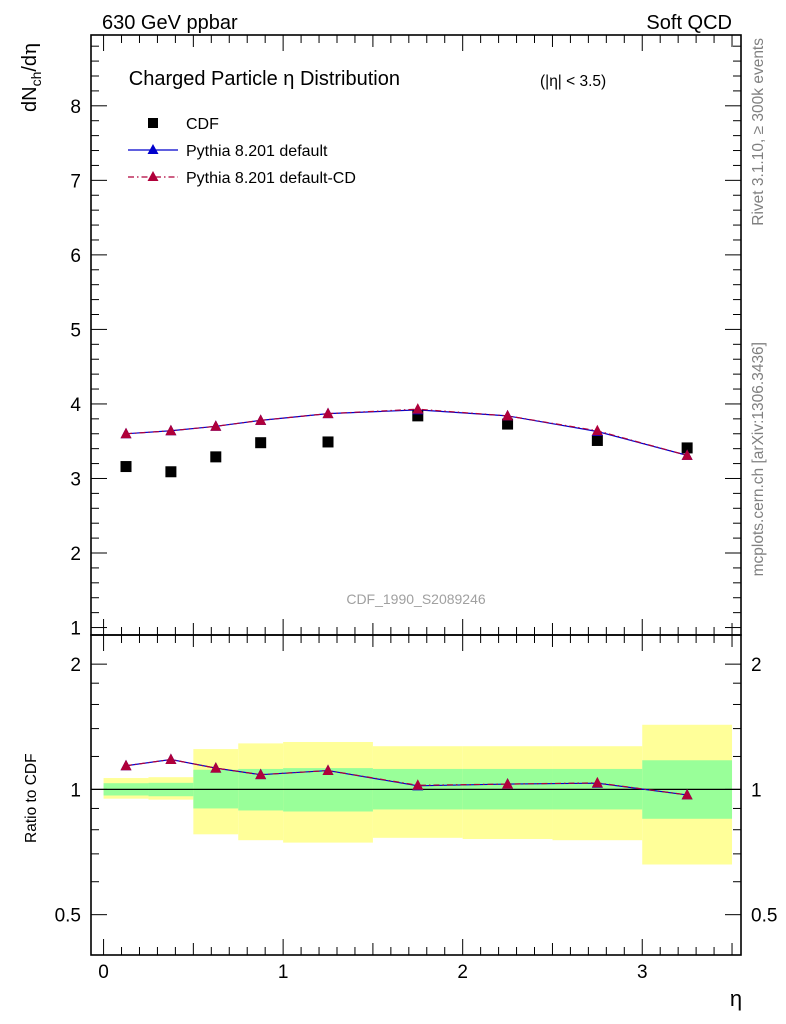 Image resolution: width=786 pixels, height=1024 pixels. What do you see at coordinates (153, 123) in the screenshot?
I see `legend-marker-cdf` at bounding box center [153, 123].